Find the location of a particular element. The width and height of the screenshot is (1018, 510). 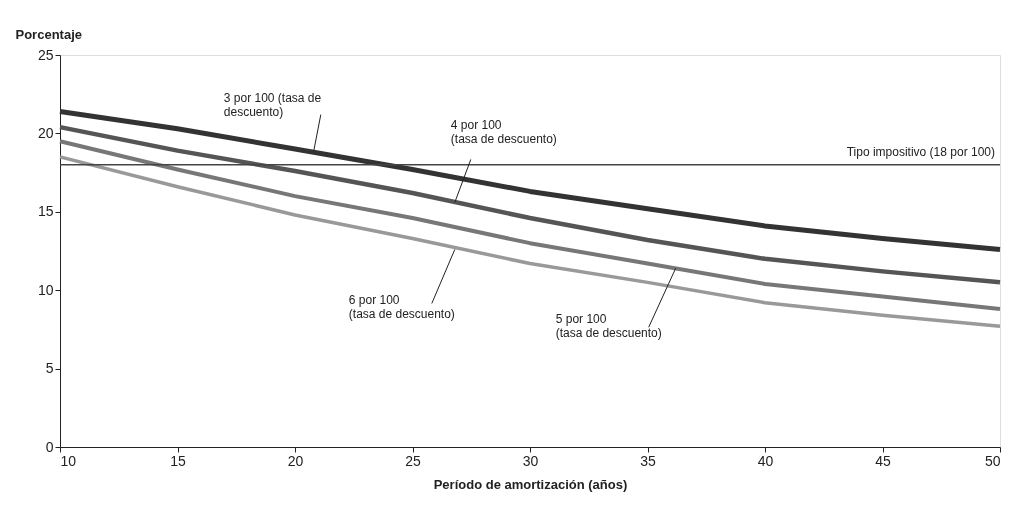

x-axis-title: Período de amortización (años) is located at coordinates (530, 484).